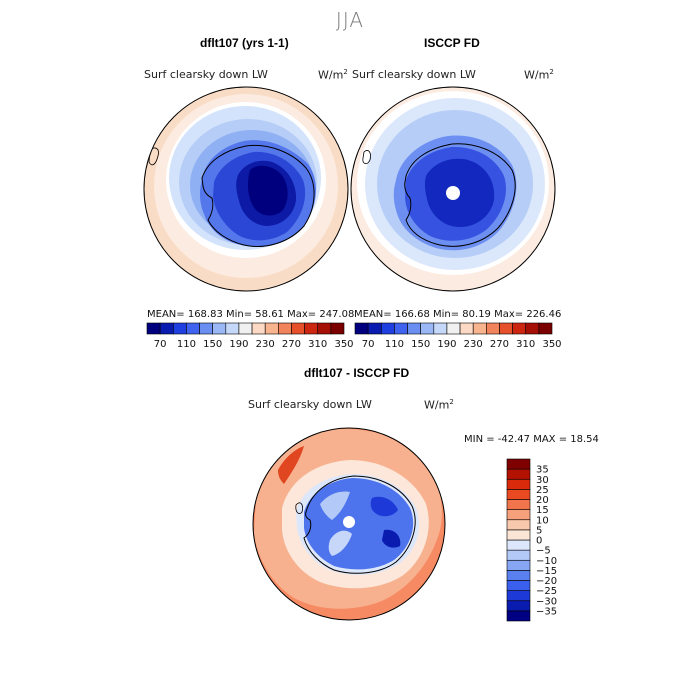  What do you see at coordinates (343, 344) in the screenshot?
I see `left-colorbar-tick-label: 350` at bounding box center [343, 344].